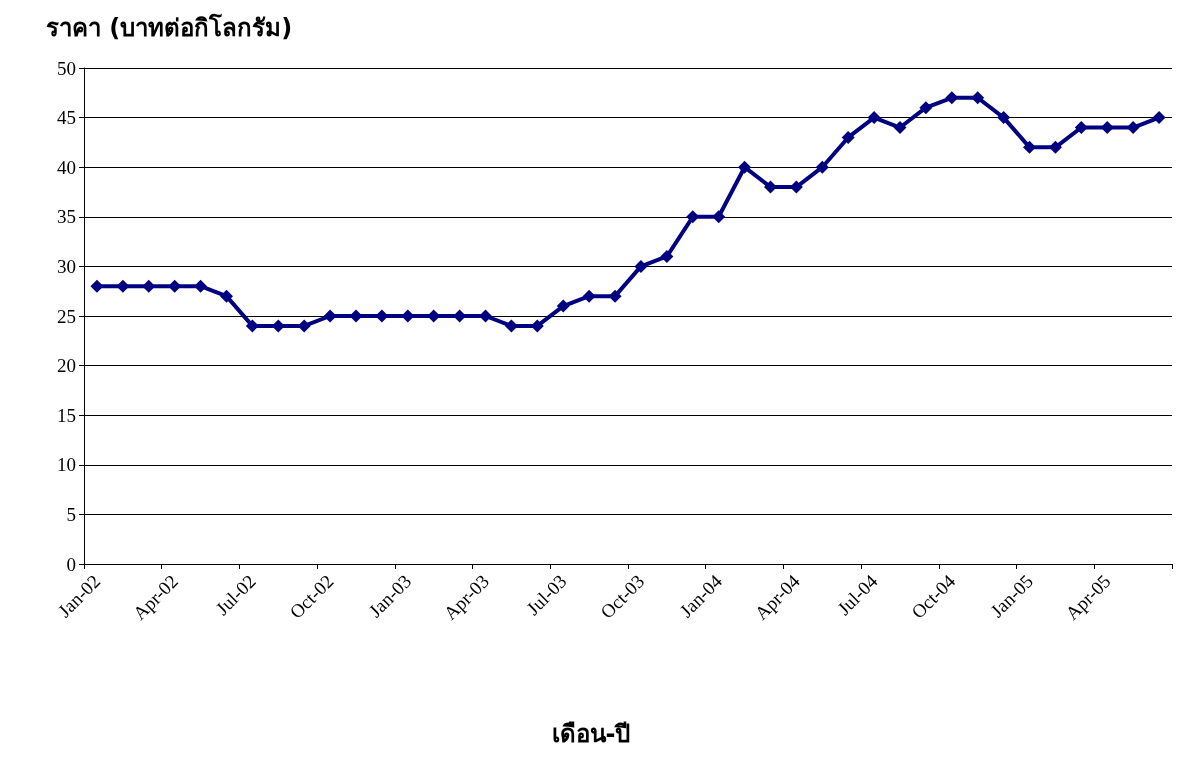 This screenshot has width=1182, height=760. I want to click on y-tick-label: 40, so click(66, 167).